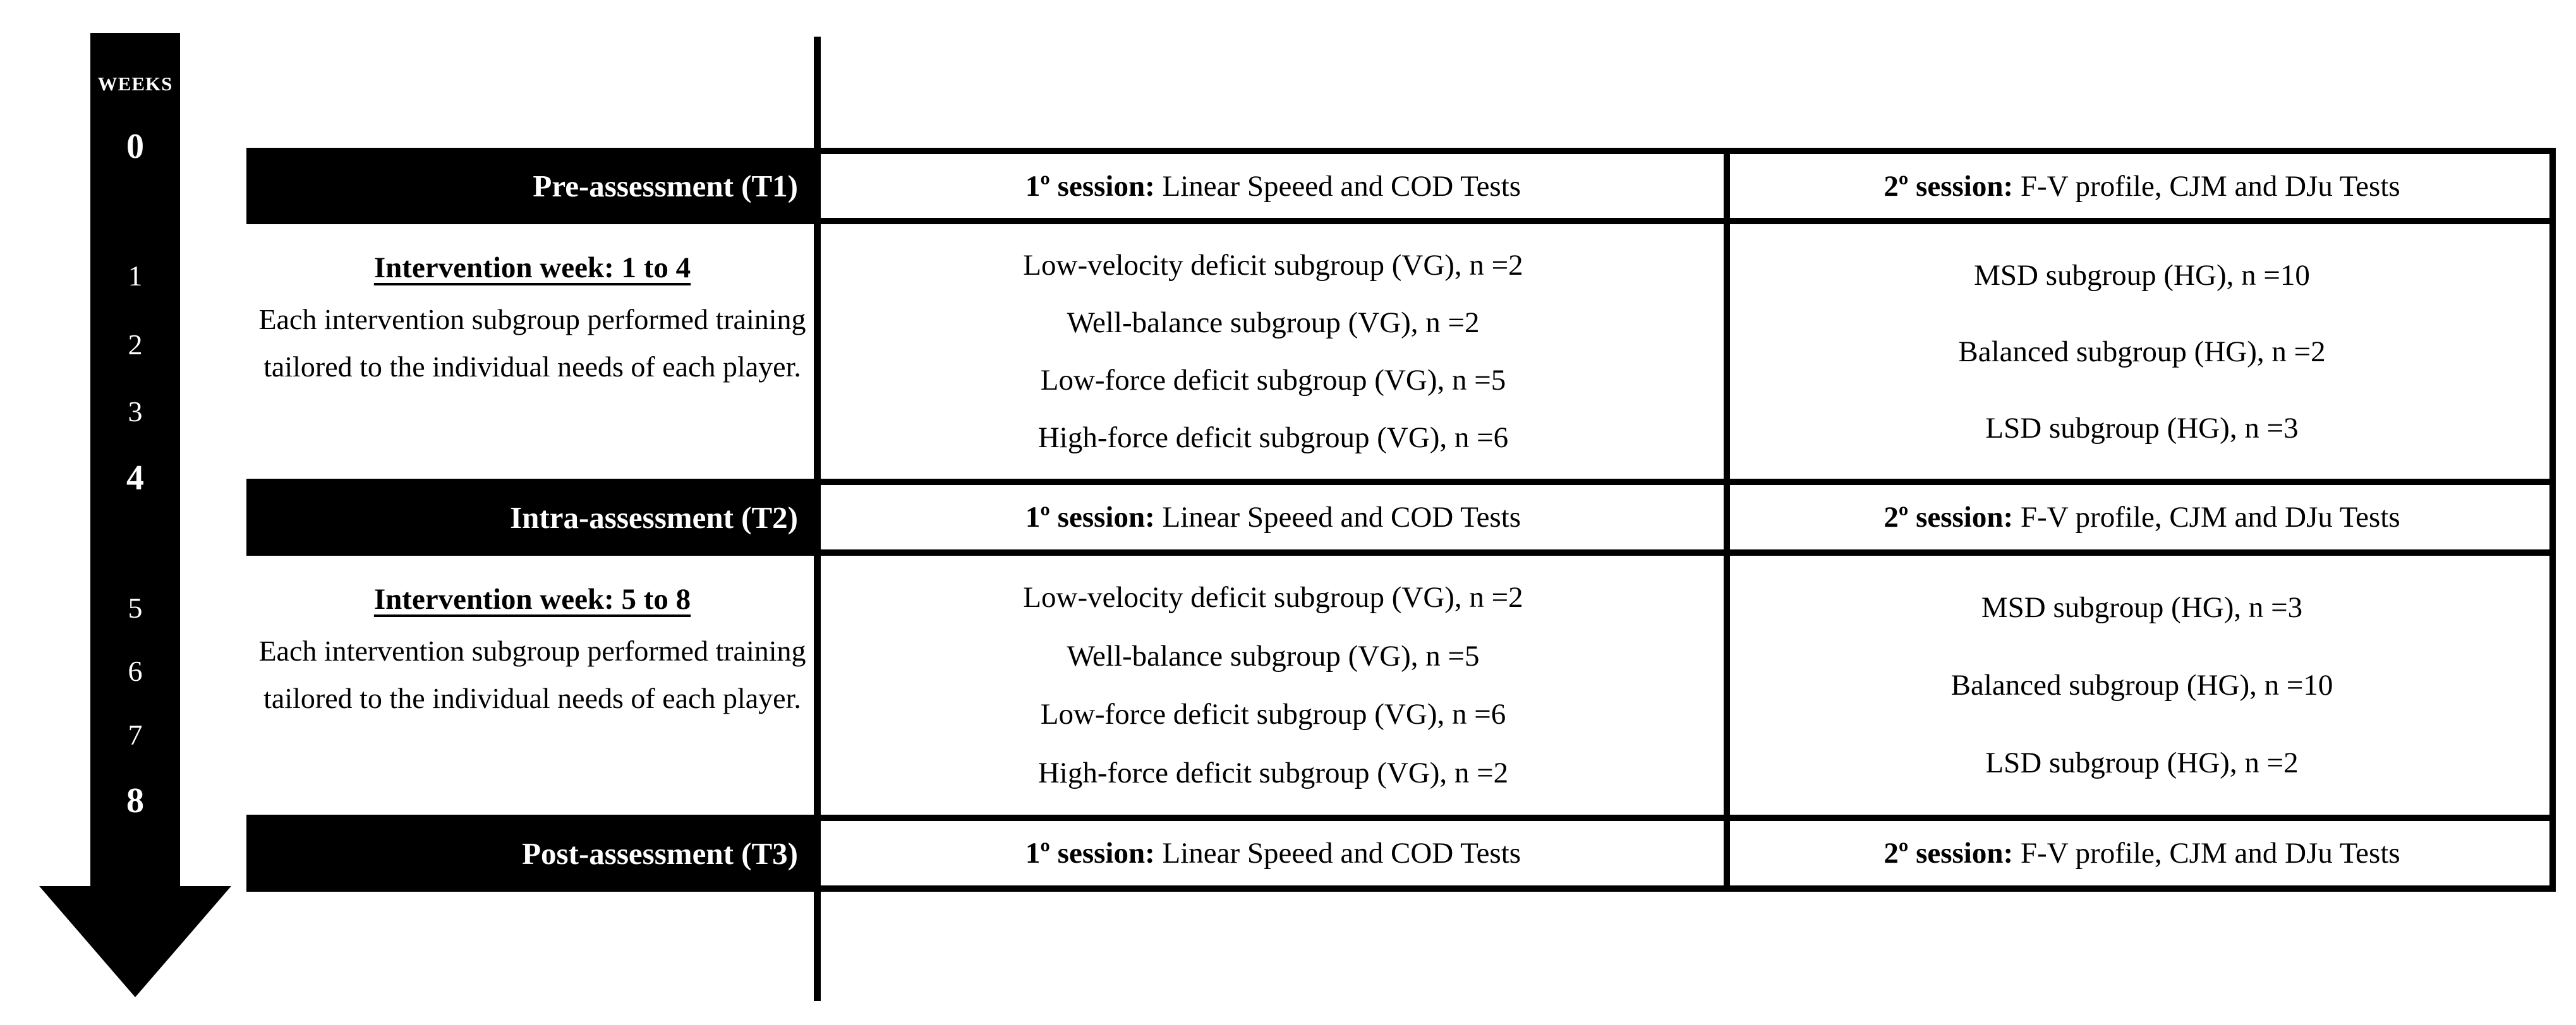 The image size is (2576, 1025). What do you see at coordinates (532, 186) in the screenshot?
I see `assessment-label-t1: Pre-assessment (T1)` at bounding box center [532, 186].